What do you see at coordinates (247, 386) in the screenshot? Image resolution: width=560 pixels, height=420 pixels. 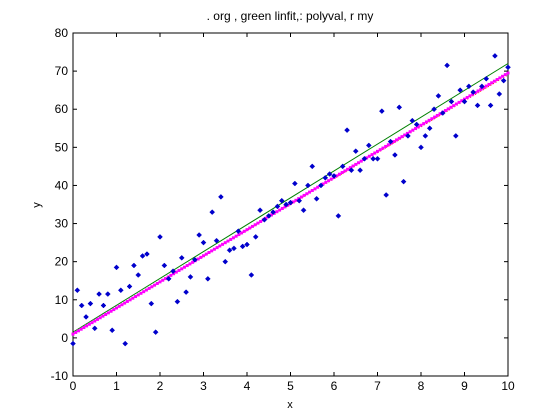 I see `x-tick-label: 4` at bounding box center [247, 386].